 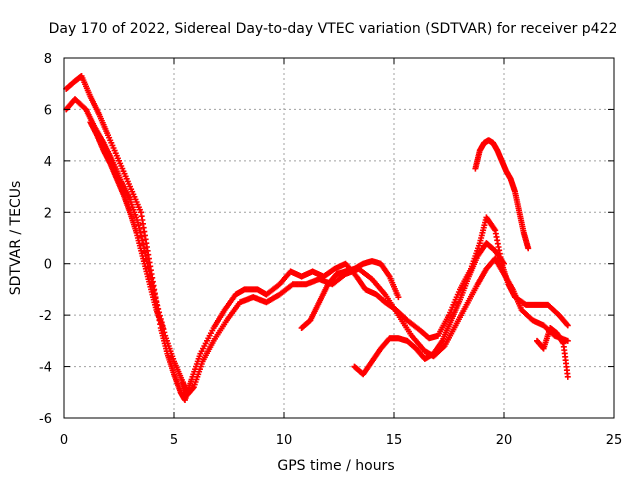 I want to click on x-tick-label: 25, so click(x=614, y=440).